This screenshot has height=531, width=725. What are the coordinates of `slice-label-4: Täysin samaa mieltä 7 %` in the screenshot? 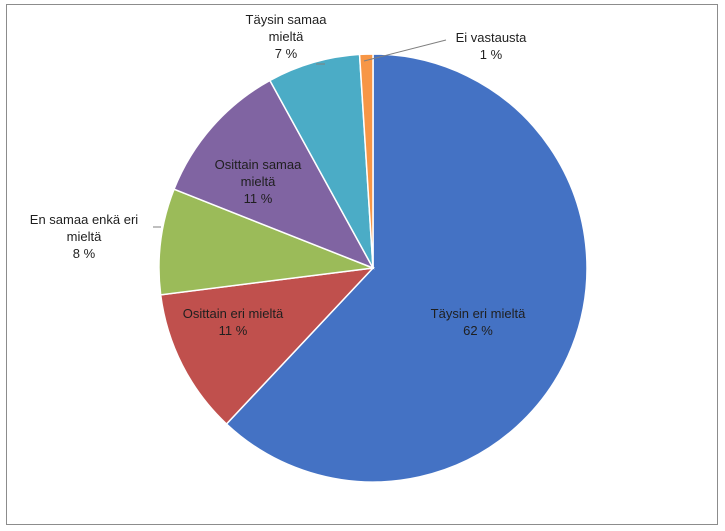 It's located at (287, 36).